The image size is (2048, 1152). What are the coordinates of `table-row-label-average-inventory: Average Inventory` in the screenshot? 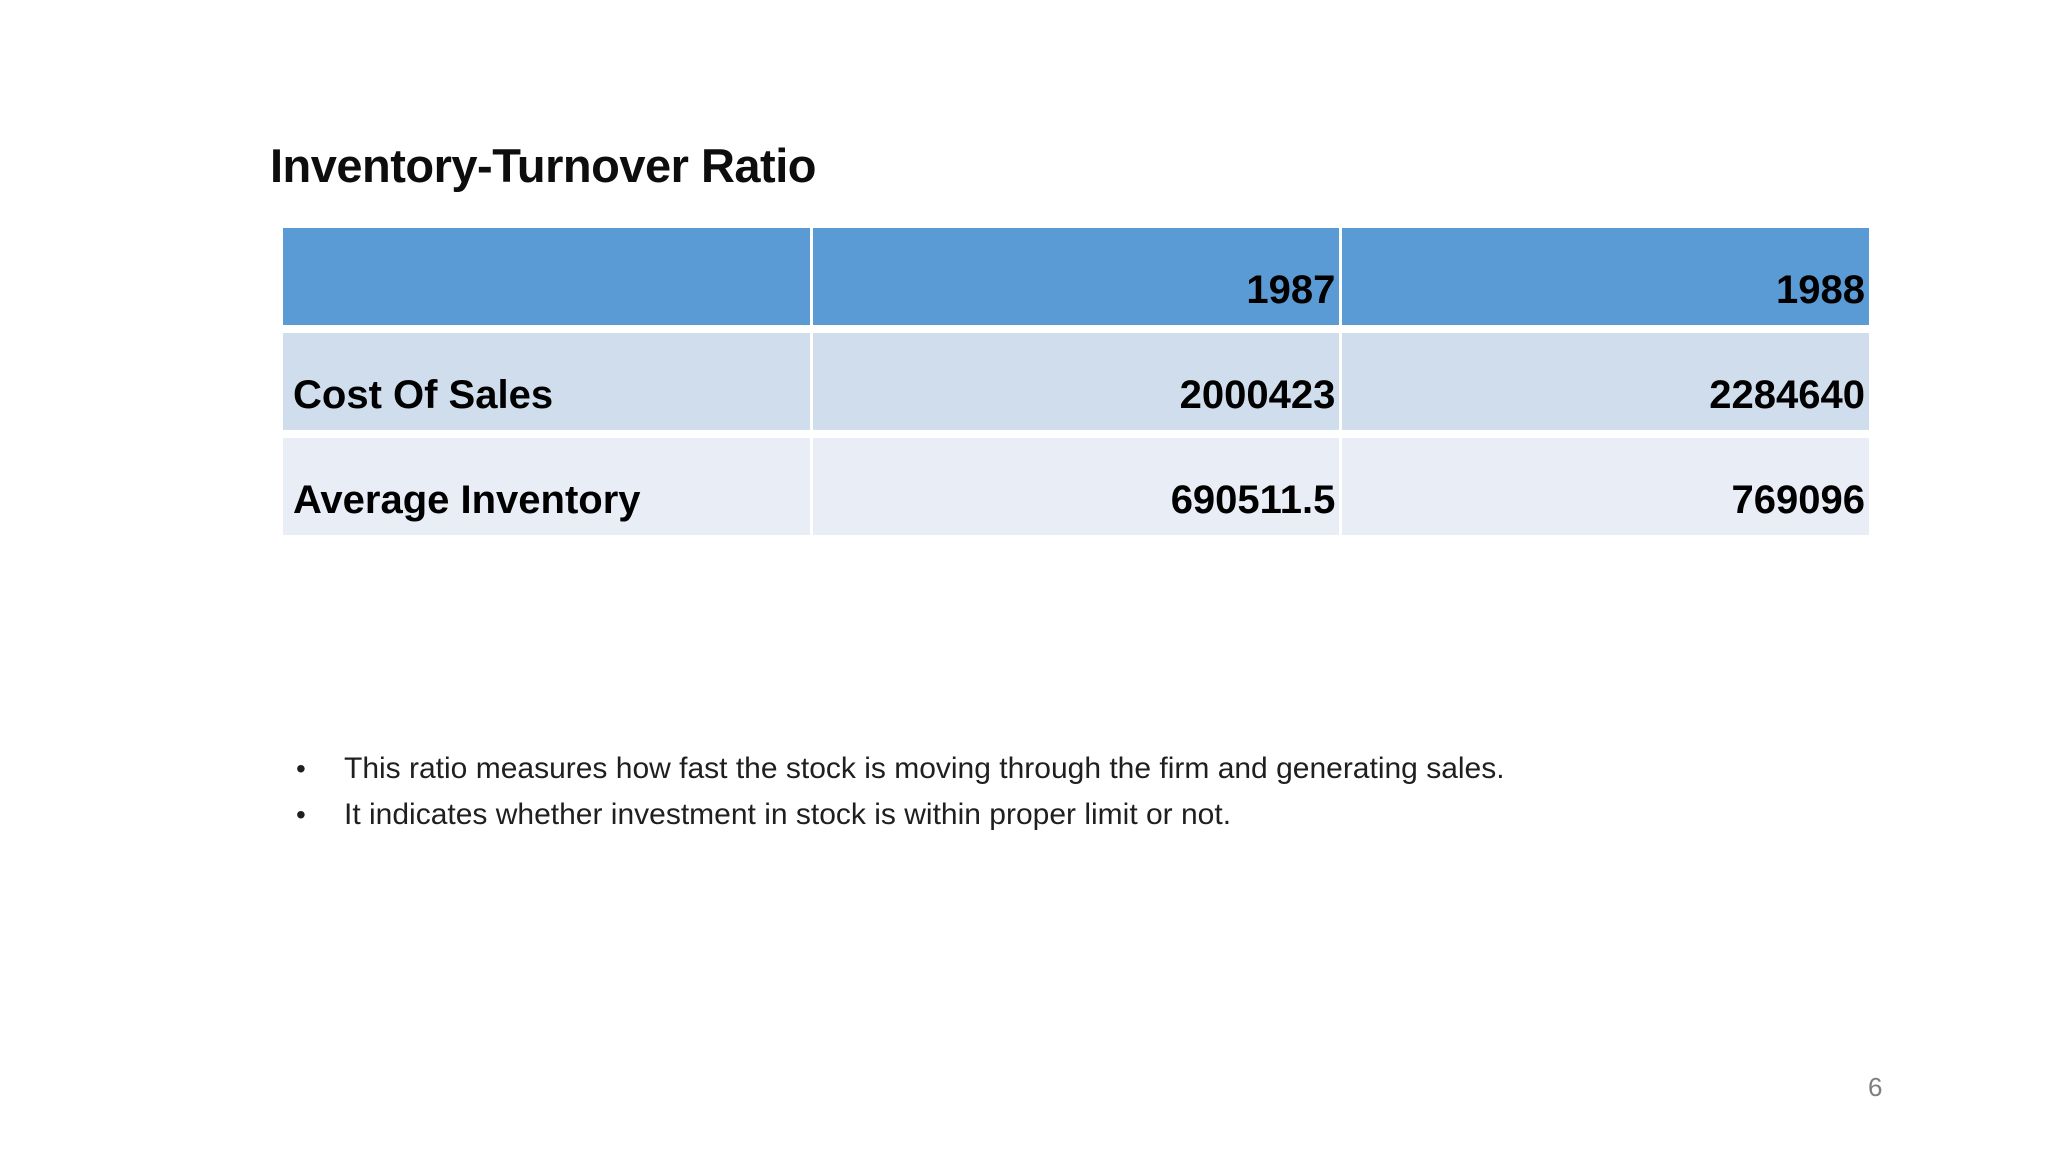 It's located at (546, 486).